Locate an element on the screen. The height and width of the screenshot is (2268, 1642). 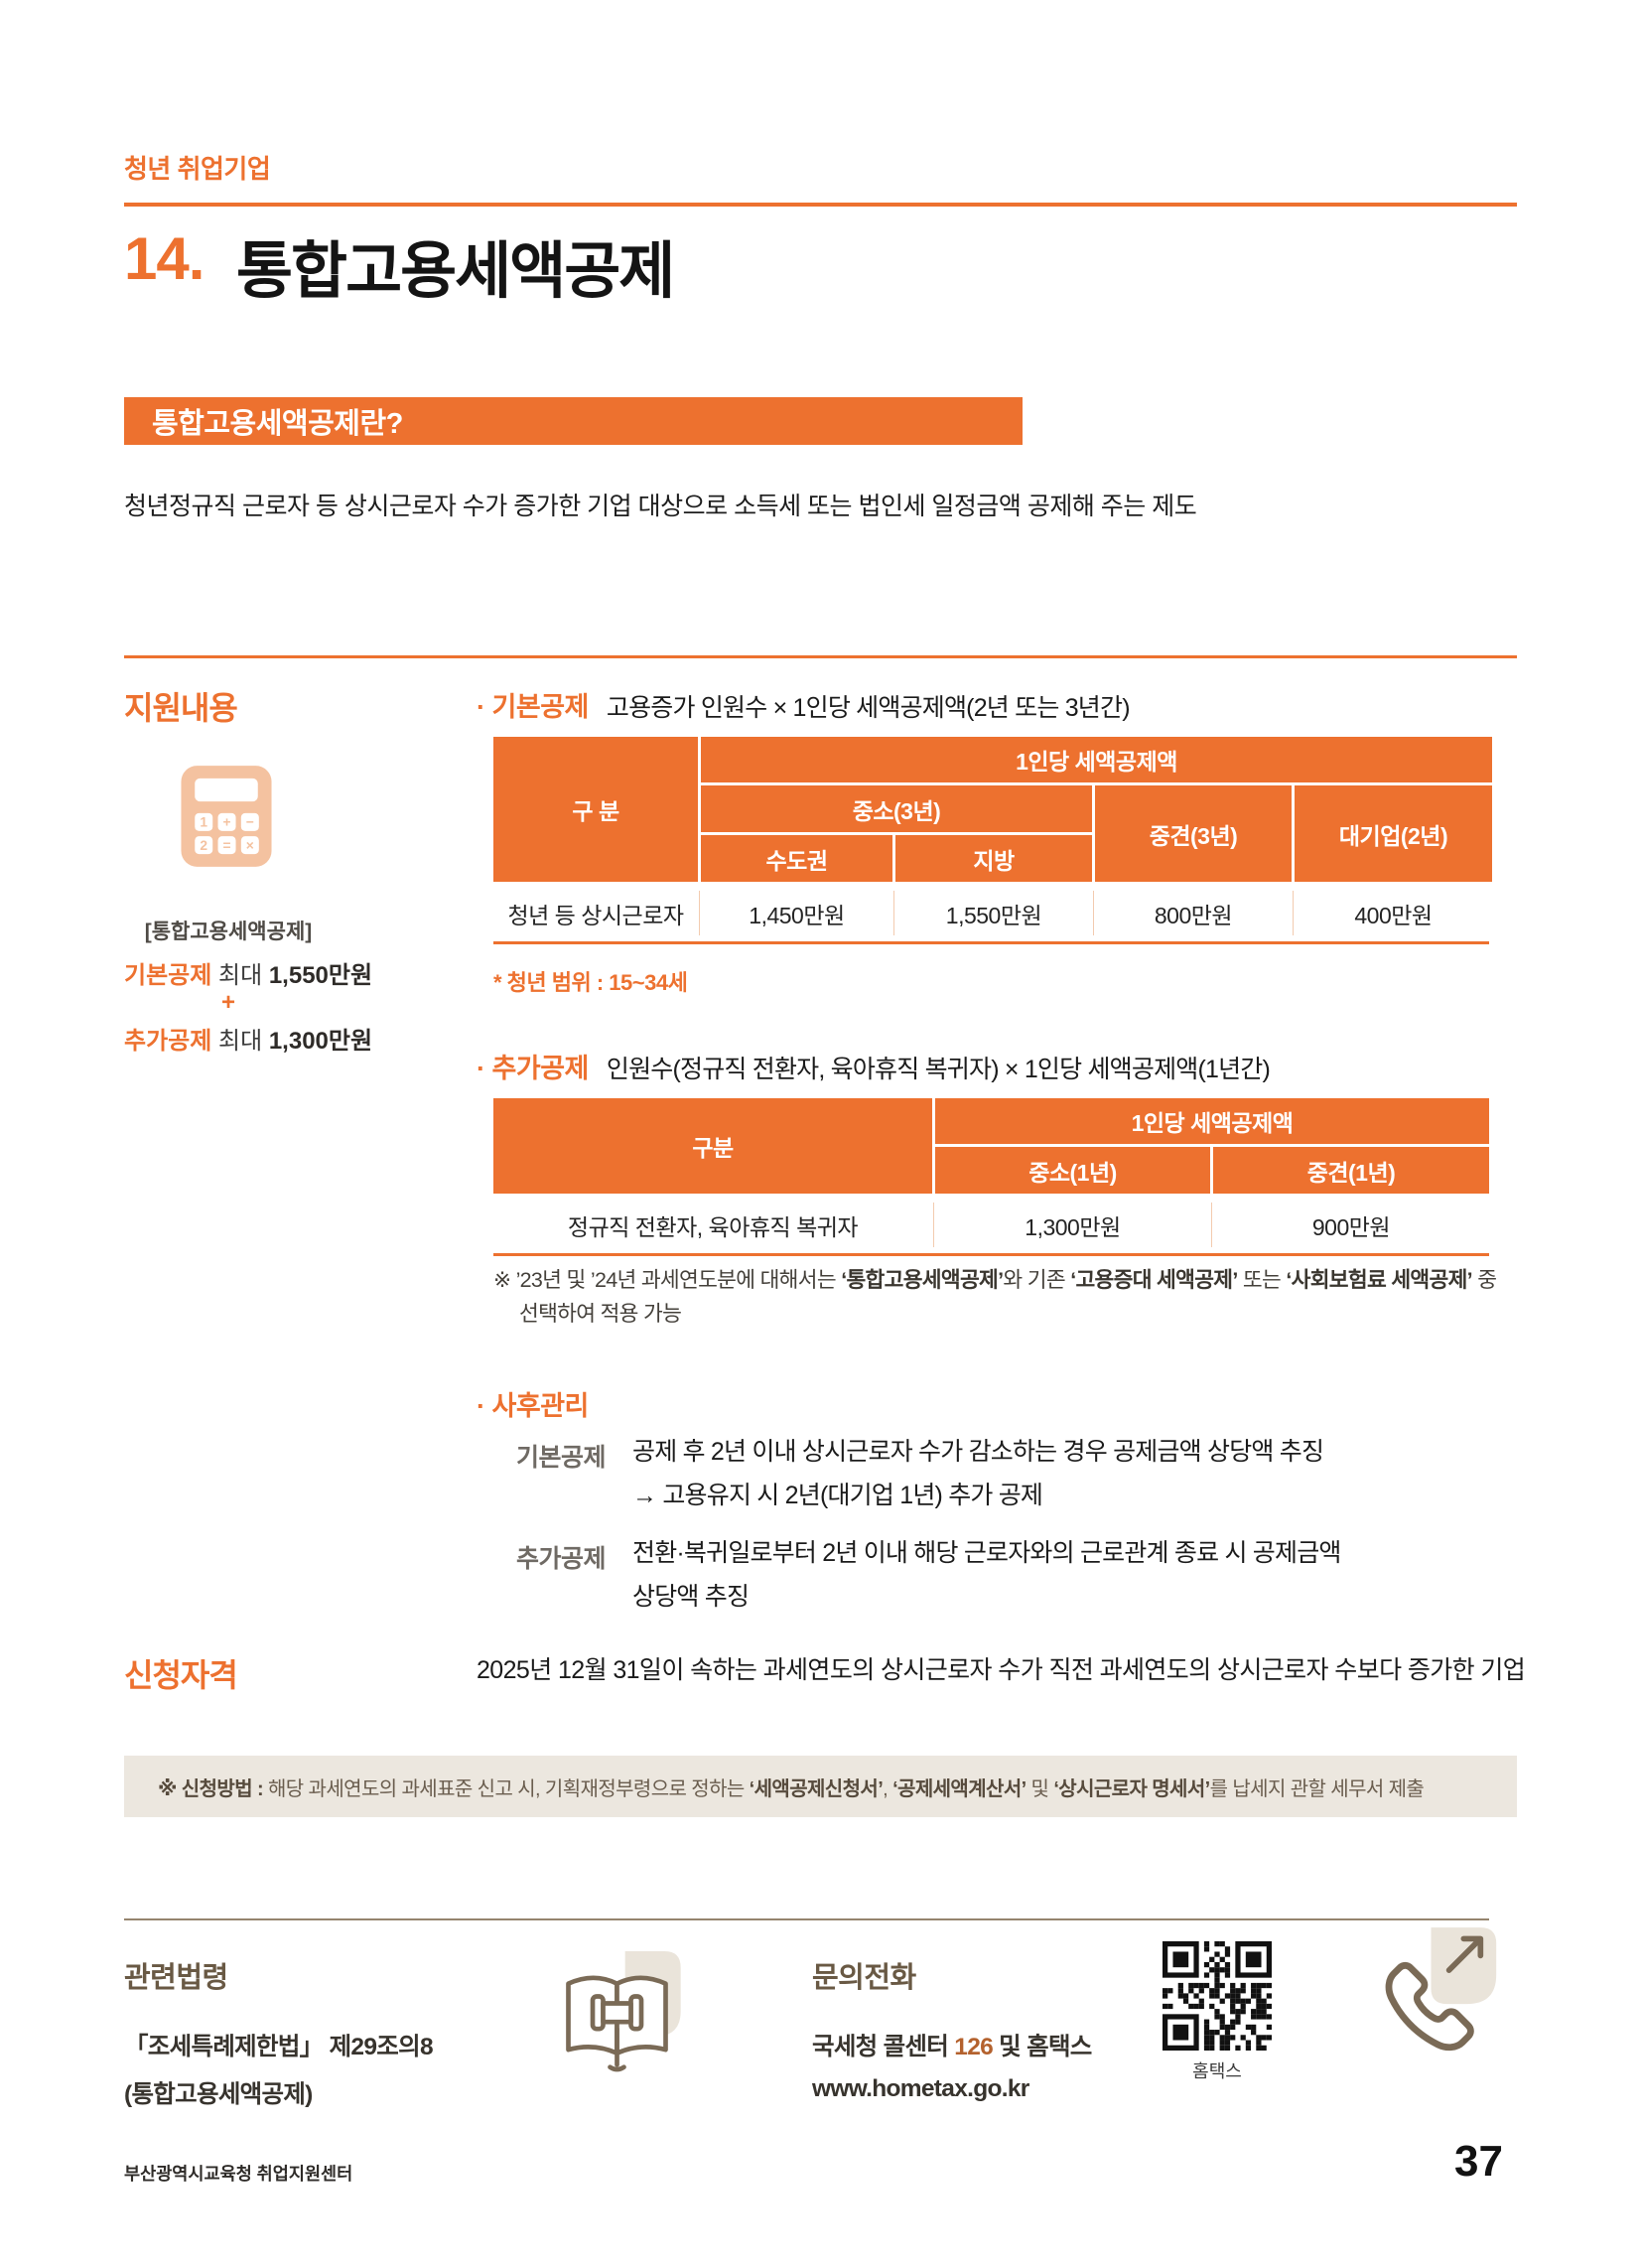
note-suffix: 중 is located at coordinates (1484, 1280).